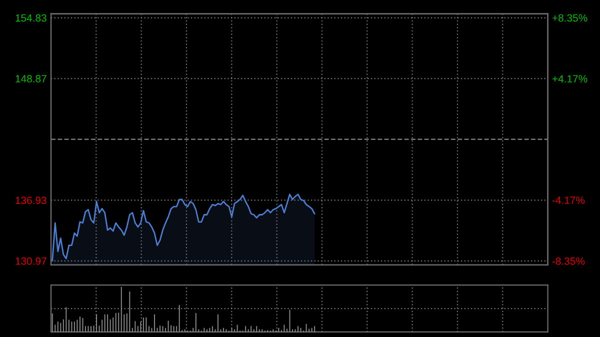  What do you see at coordinates (31, 18) in the screenshot?
I see `y-tick-label: 154.83` at bounding box center [31, 18].